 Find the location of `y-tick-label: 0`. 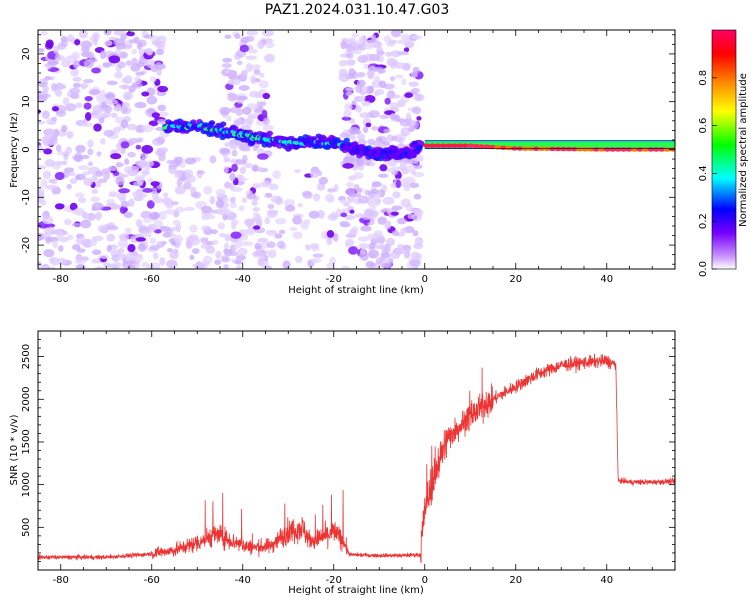

y-tick-label: 0 is located at coordinates (26, 149).